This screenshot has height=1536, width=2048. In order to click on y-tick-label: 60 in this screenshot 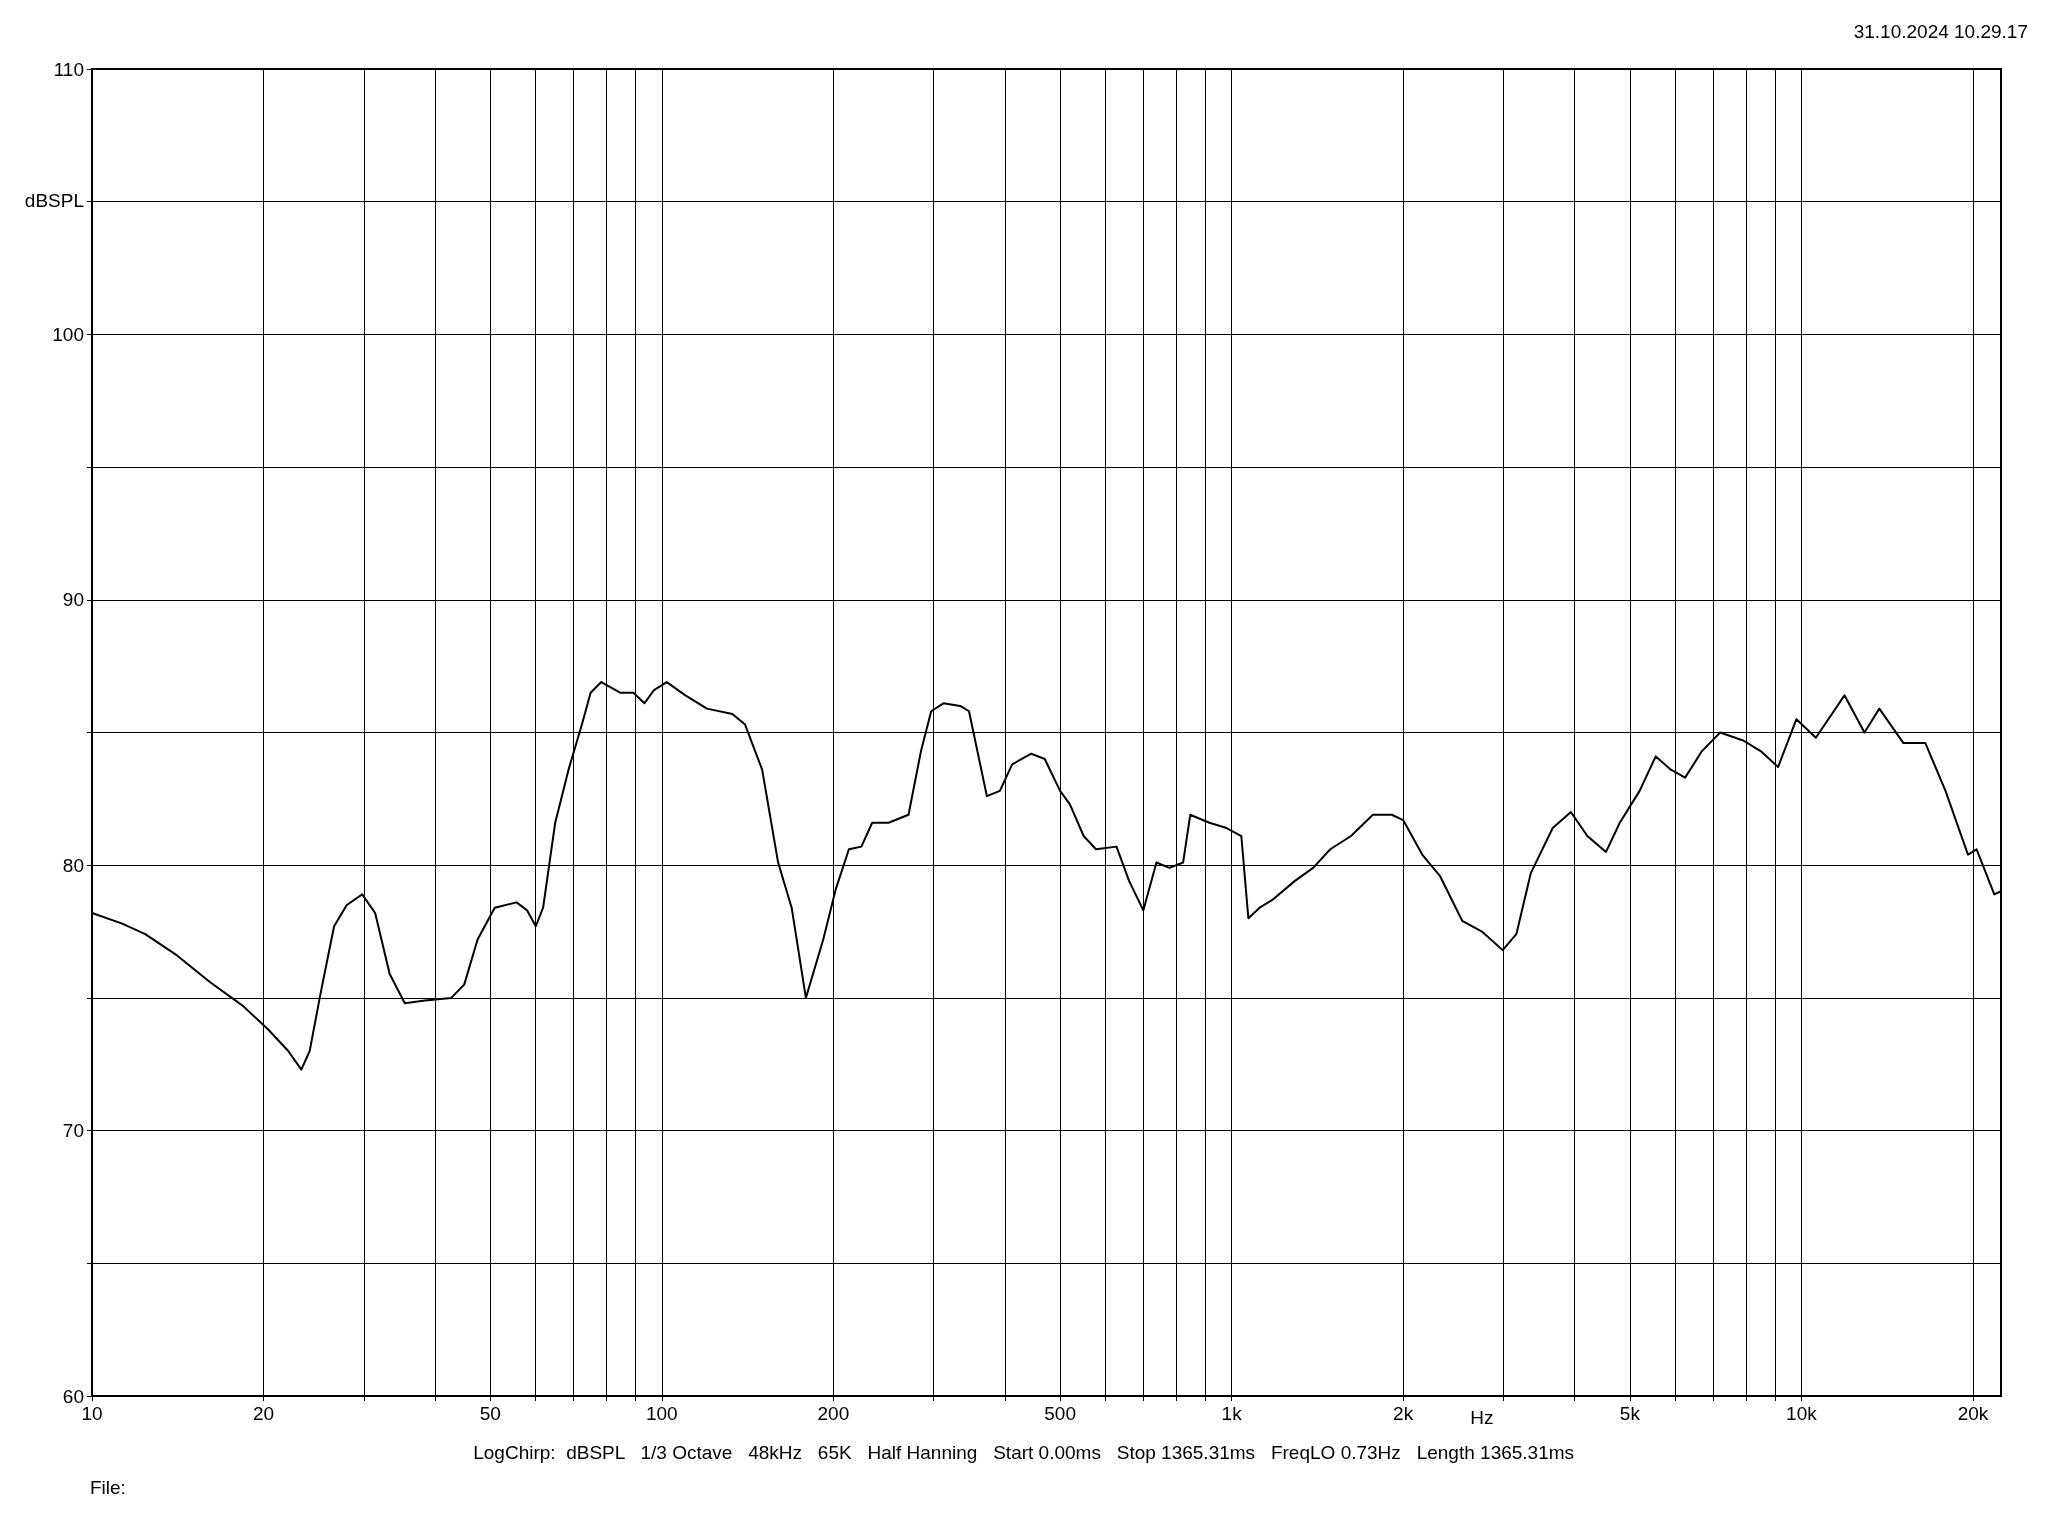, I will do `click(73, 1396)`.